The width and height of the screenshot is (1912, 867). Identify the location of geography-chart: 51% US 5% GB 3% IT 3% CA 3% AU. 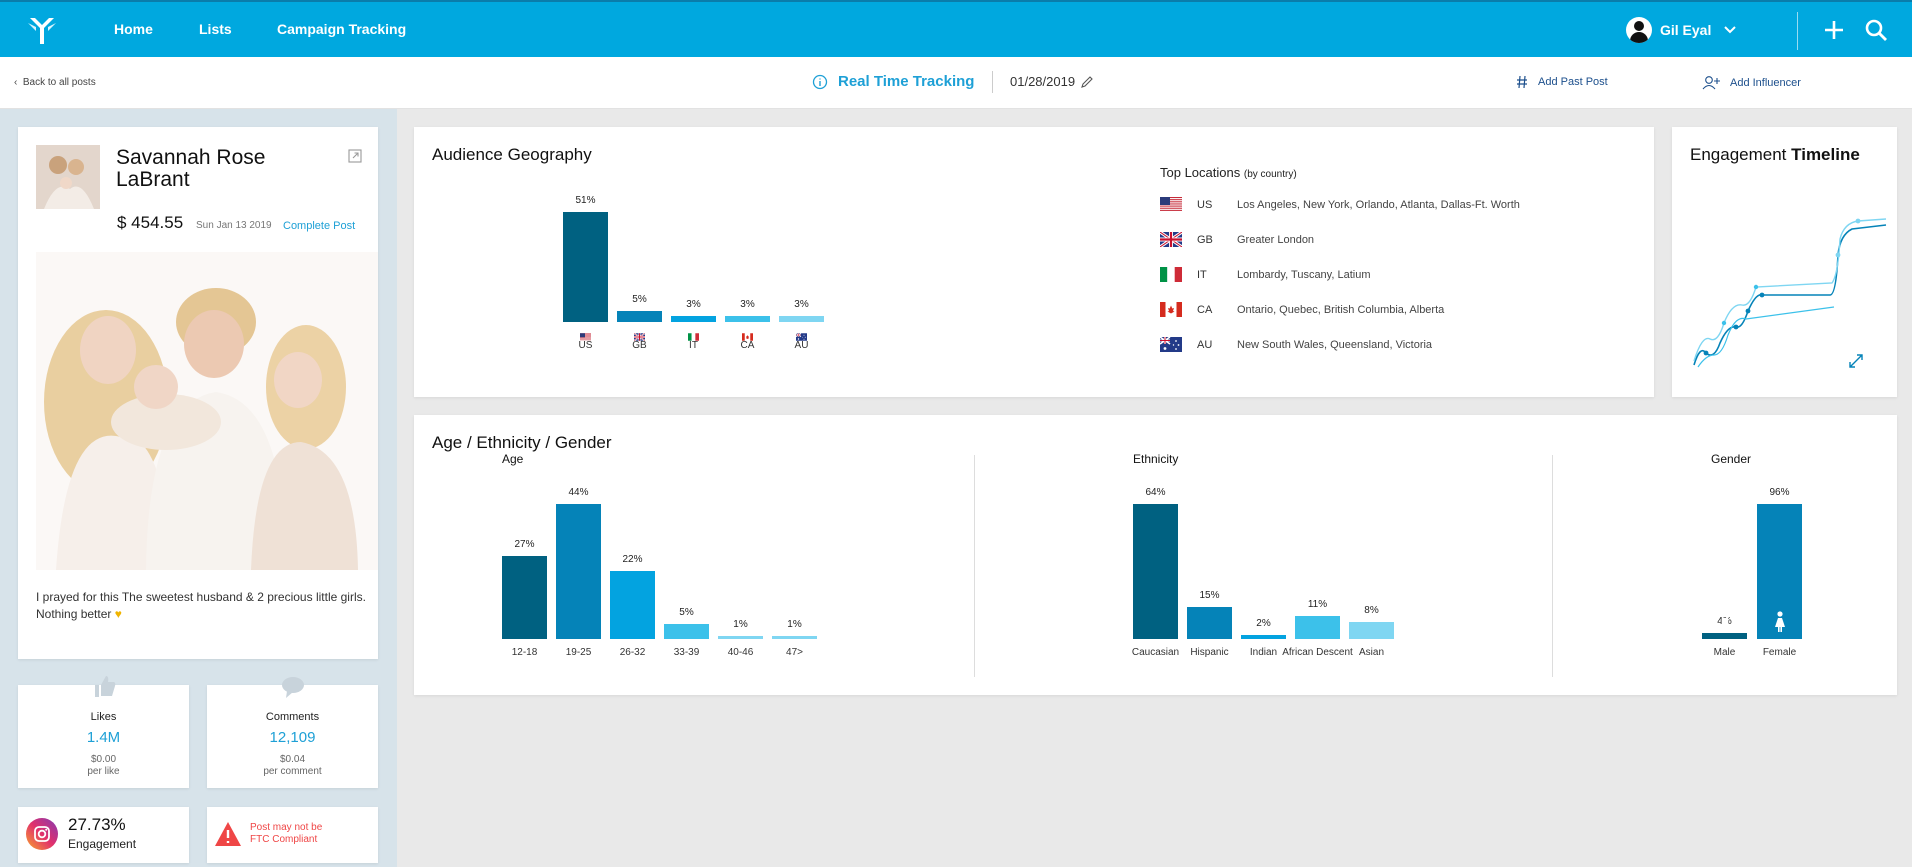
(624, 262).